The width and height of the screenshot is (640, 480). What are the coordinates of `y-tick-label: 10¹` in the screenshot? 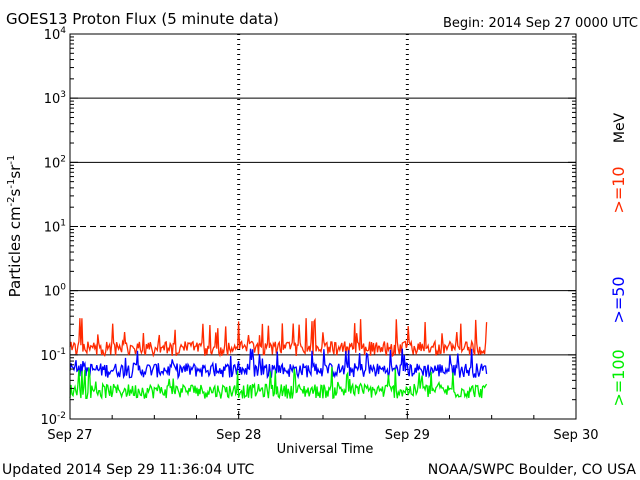 It's located at (55, 227).